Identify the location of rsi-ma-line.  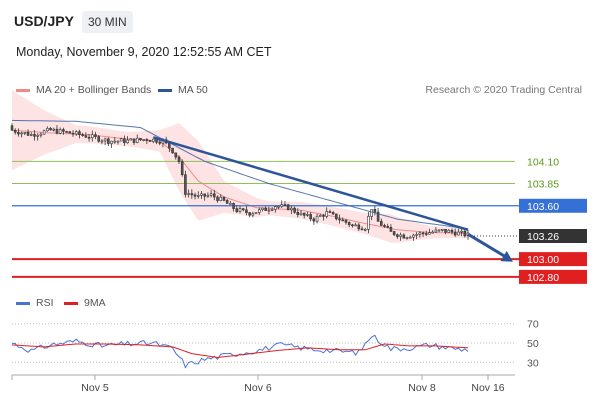
(240, 351).